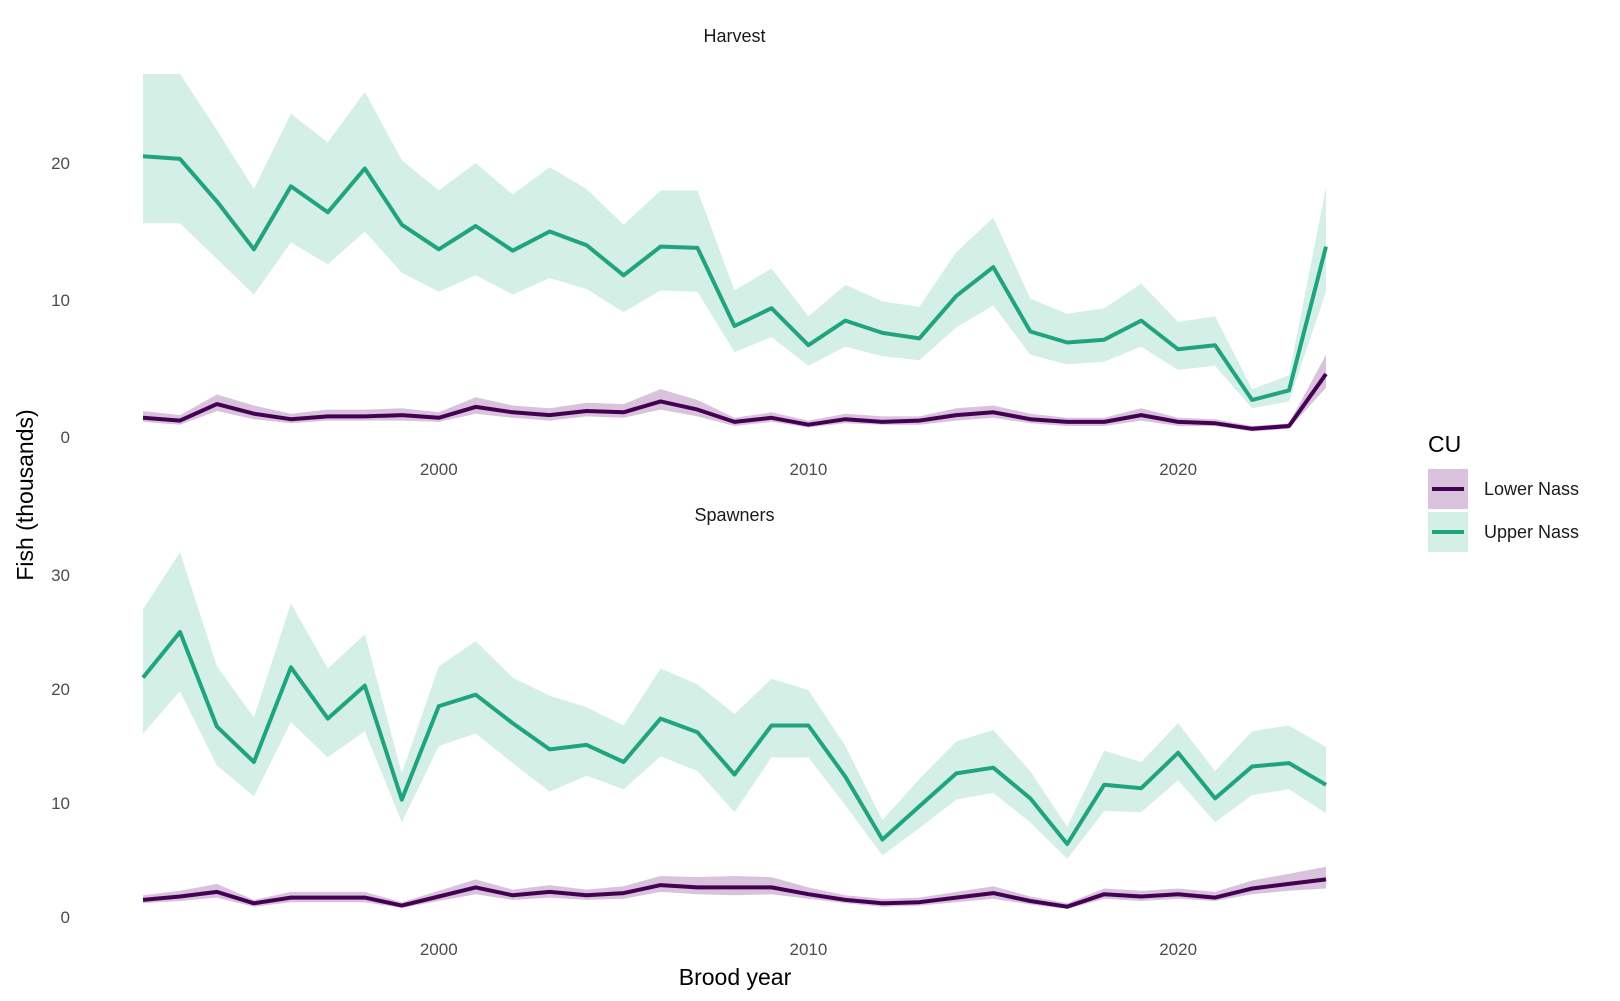 This screenshot has height=1001, width=1620. I want to click on spawners-y-tick-label: 10, so click(60, 803).